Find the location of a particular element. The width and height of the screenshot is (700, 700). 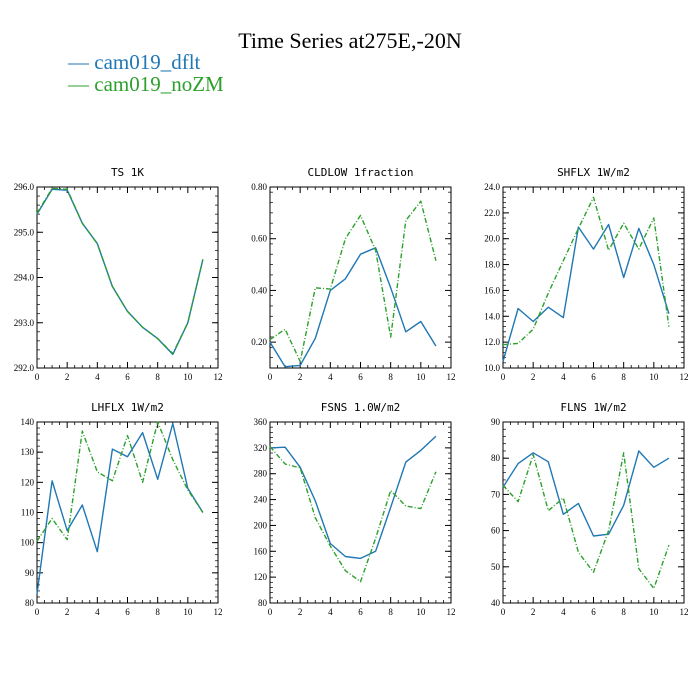

y-tick-label: 293.0 is located at coordinates (24, 323).